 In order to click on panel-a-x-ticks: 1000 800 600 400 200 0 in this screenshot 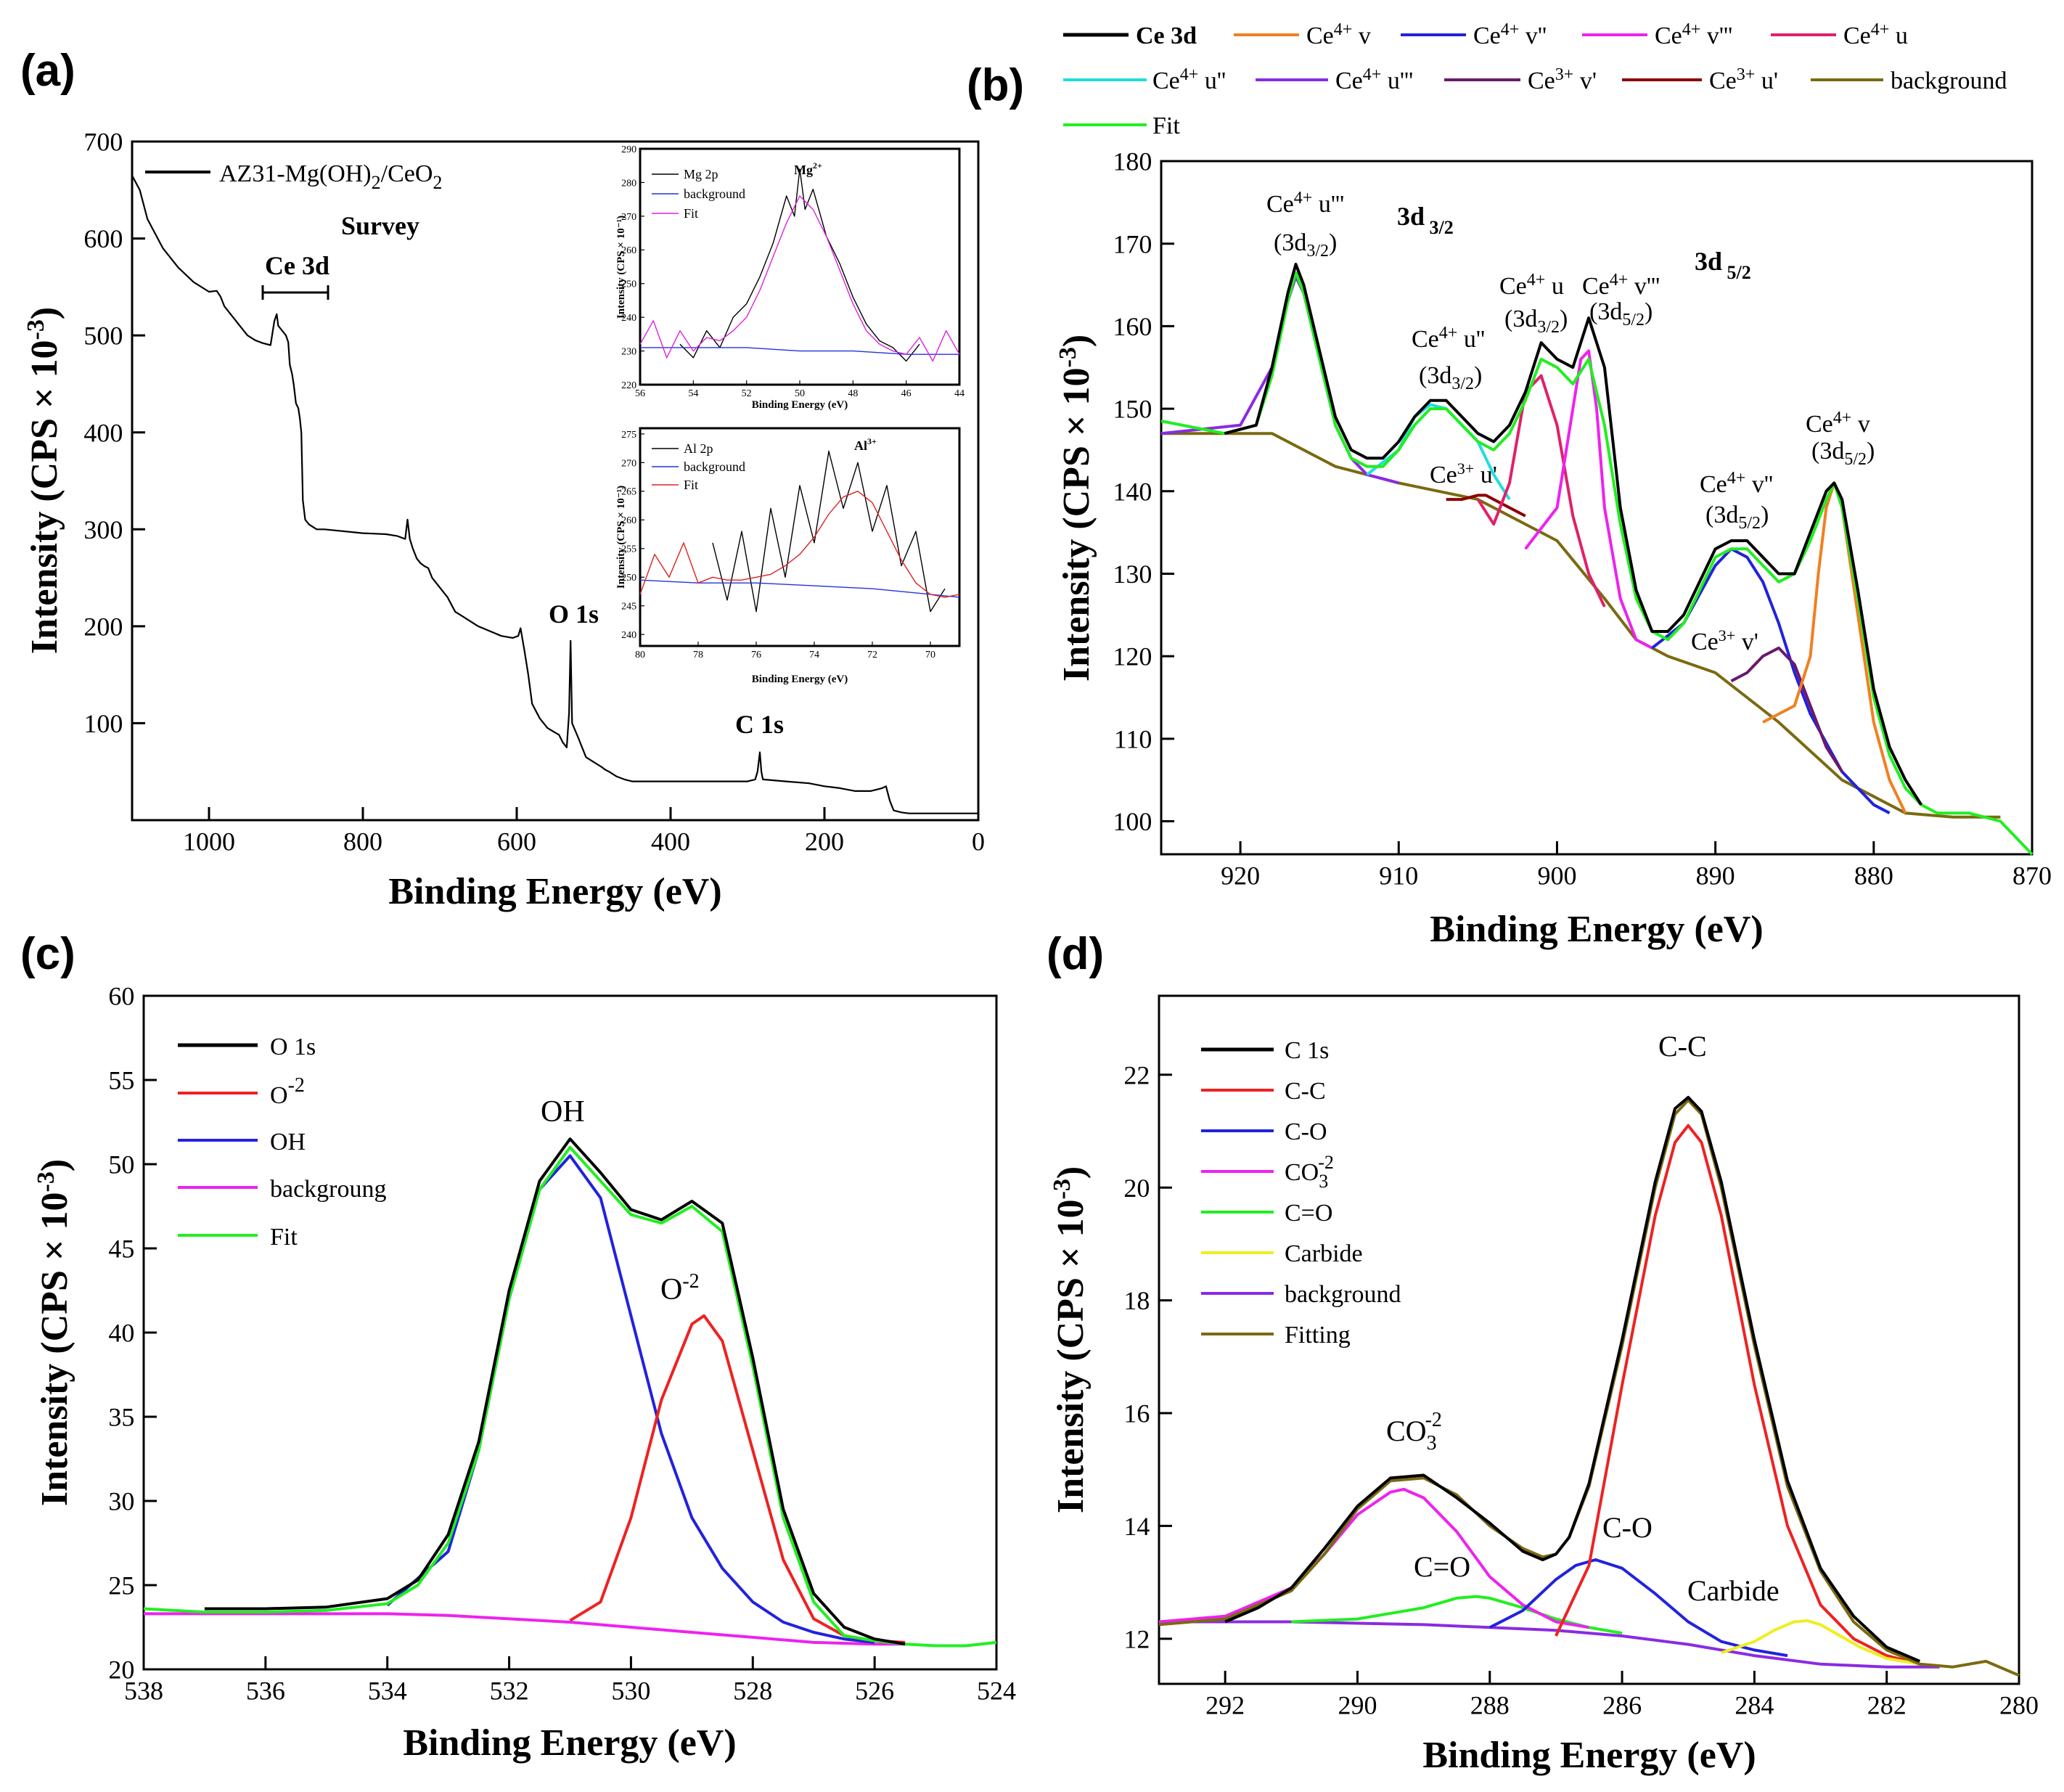, I will do `click(584, 831)`.